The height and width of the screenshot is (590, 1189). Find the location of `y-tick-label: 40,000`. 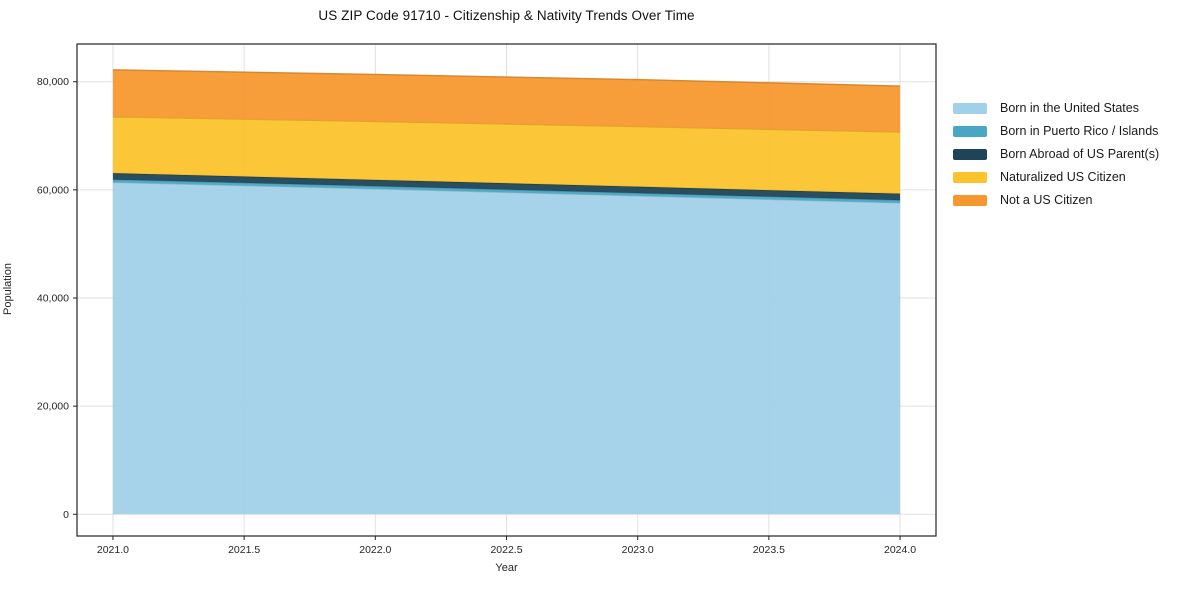

y-tick-label: 40,000 is located at coordinates (53, 299).